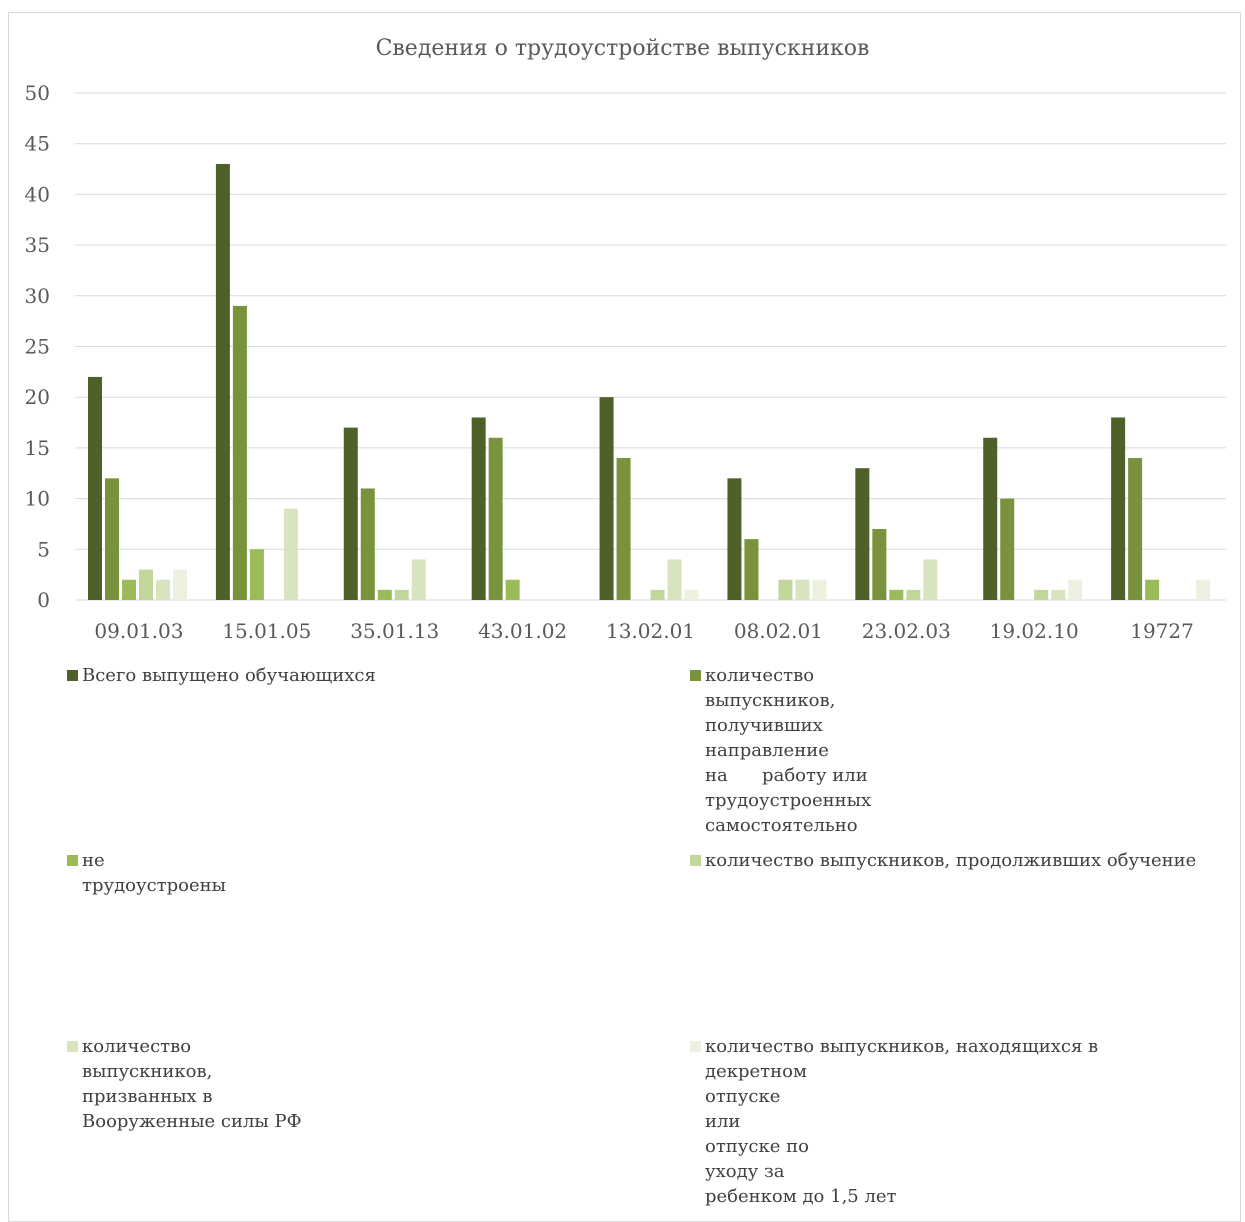 The height and width of the screenshot is (1222, 1245). I want to click on legend-label: не трудоустроены, so click(154, 873).